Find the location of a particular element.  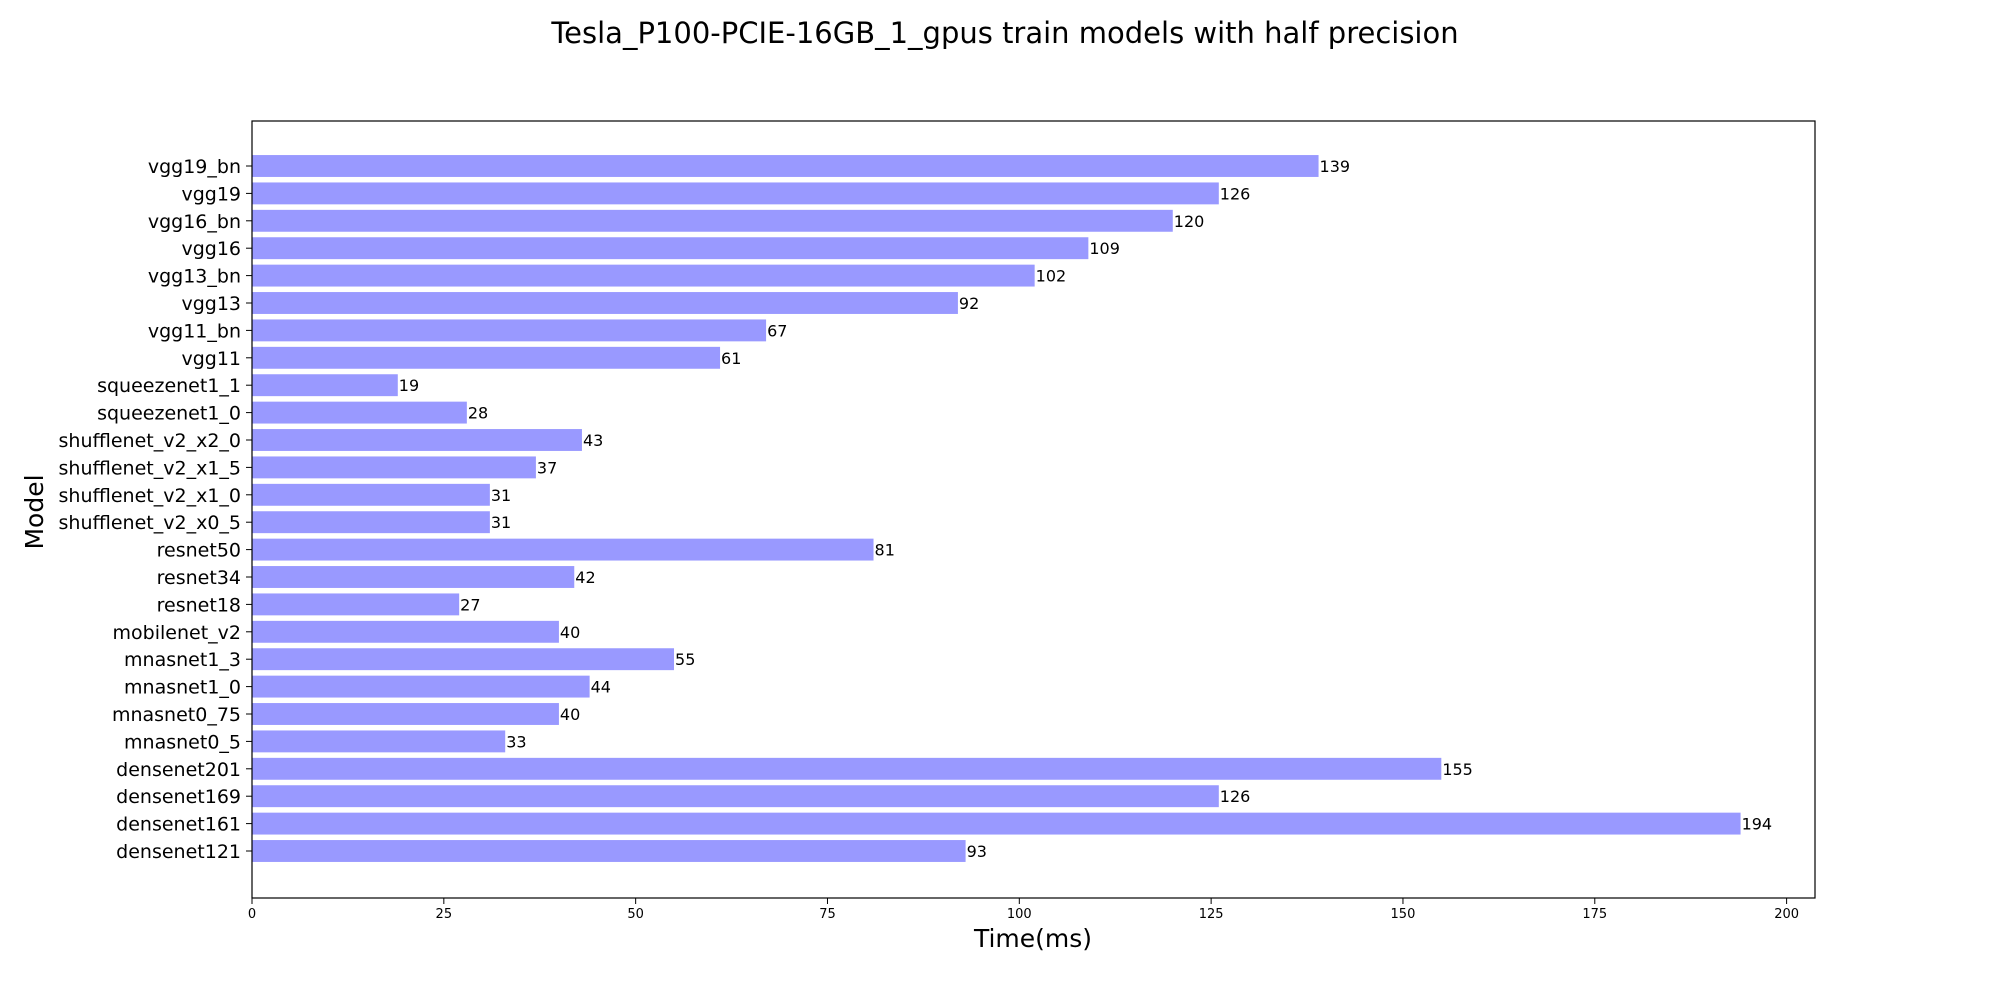

y-tick-label-vgg19: vgg19 is located at coordinates (211, 194).